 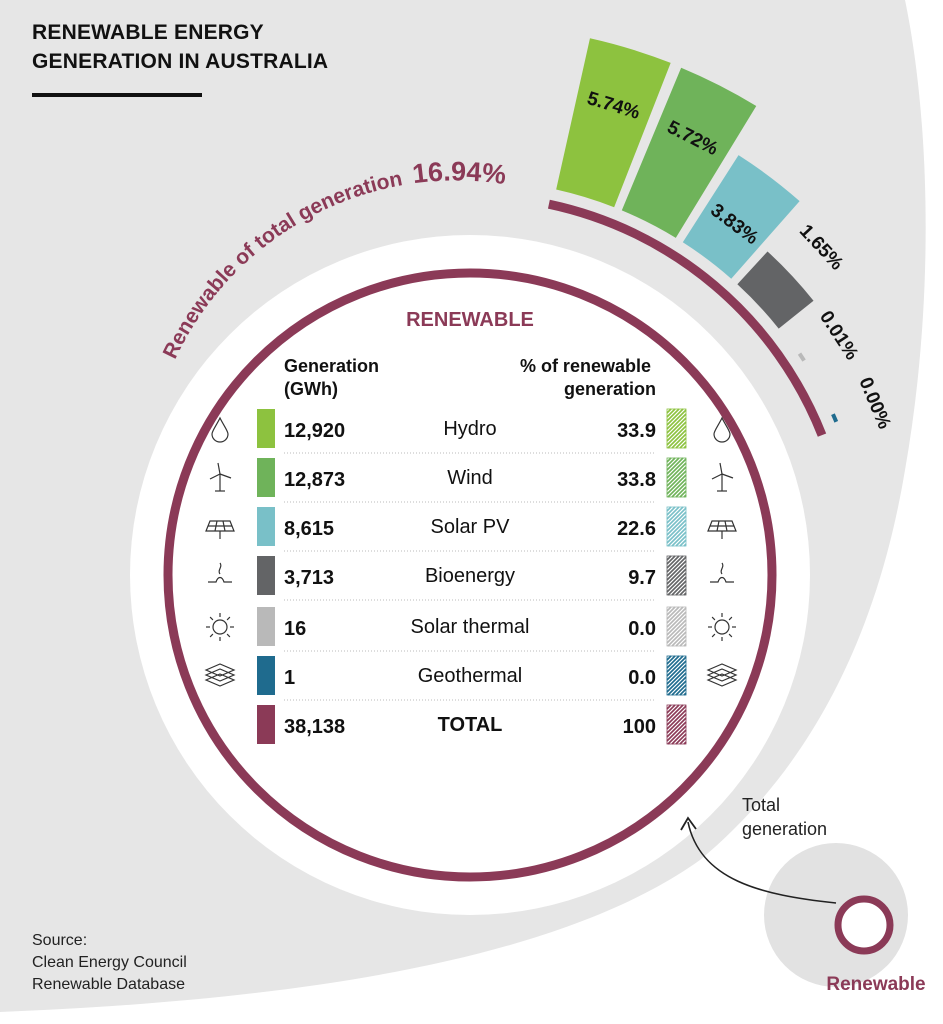 I want to click on percent-value: 33.9, so click(x=636, y=431).